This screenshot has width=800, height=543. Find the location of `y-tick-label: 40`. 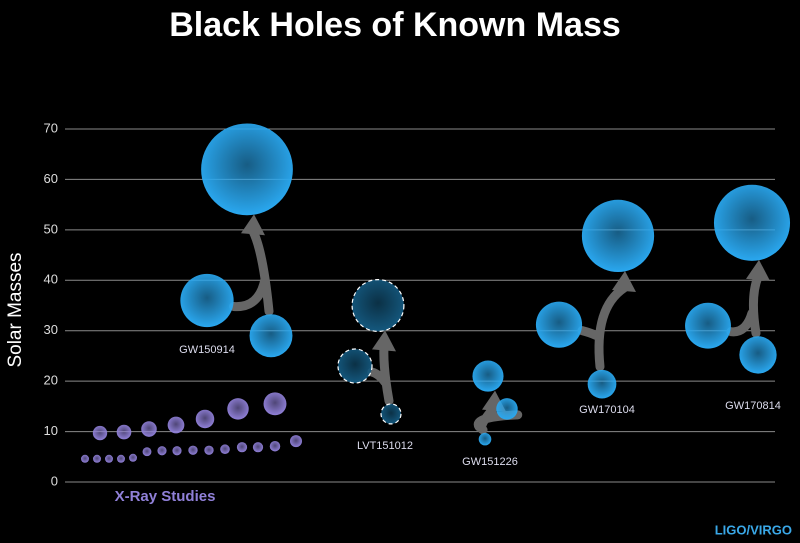

y-tick-label: 40 is located at coordinates (51, 279).